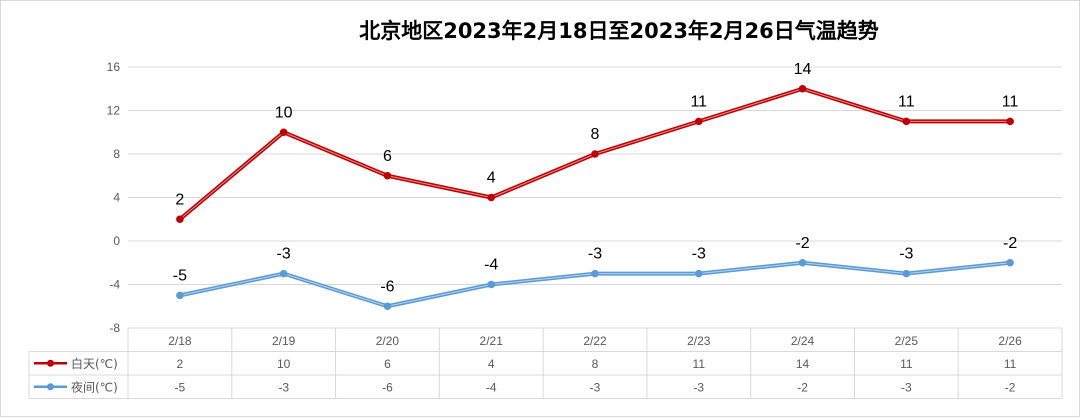 This screenshot has height=418, width=1080. Describe the element at coordinates (114, 111) in the screenshot. I see `y-tick-label: 12` at that location.